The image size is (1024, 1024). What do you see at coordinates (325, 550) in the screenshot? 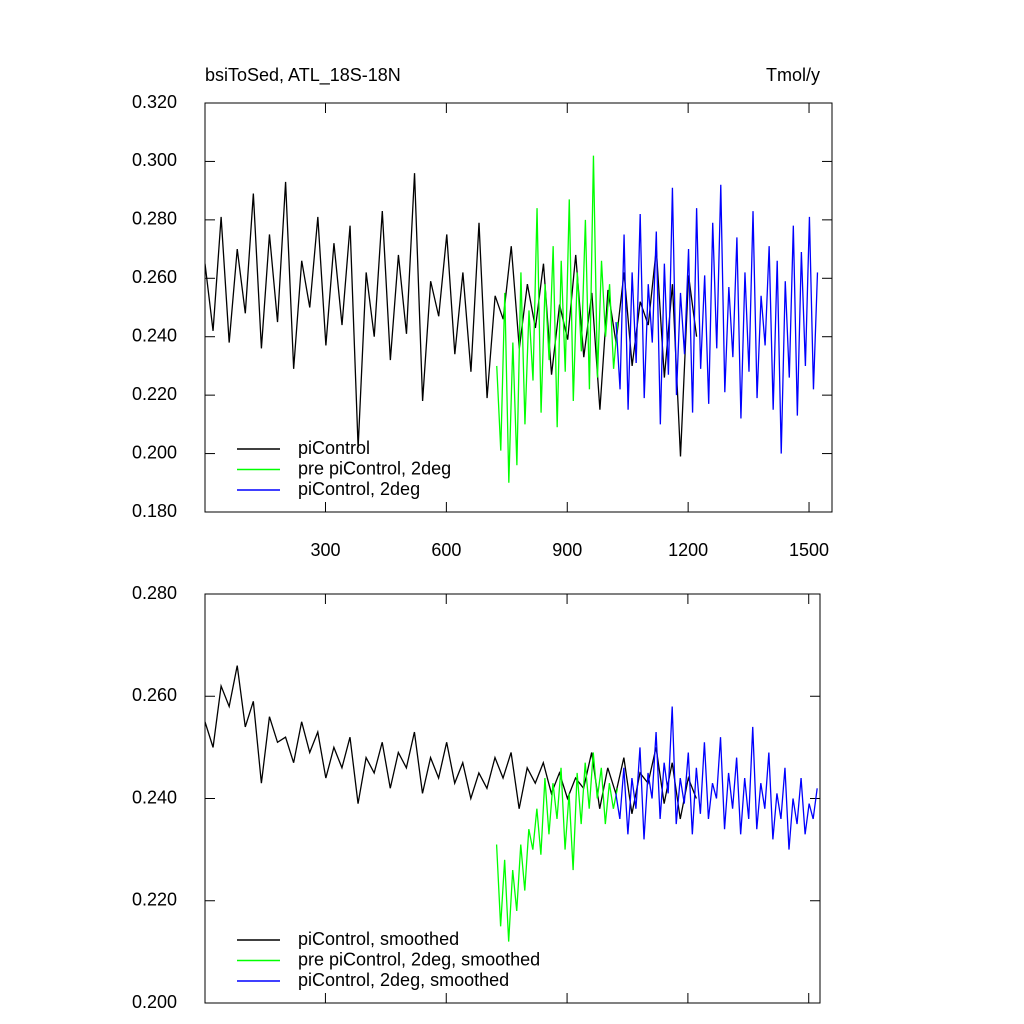
I see `x-tick-label: 300` at bounding box center [325, 550].